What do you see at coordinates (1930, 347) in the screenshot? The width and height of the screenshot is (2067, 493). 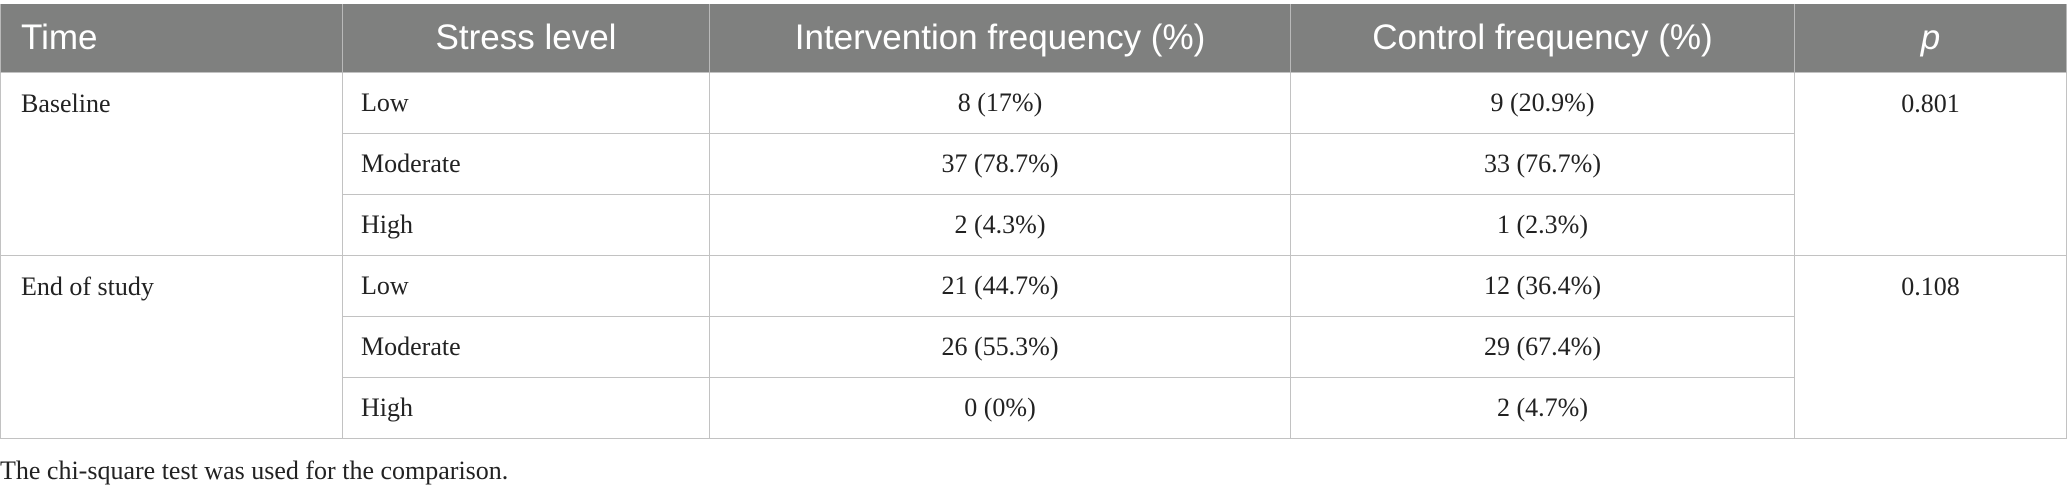 I see `p-value-cell-end-of-study: 0.108` at bounding box center [1930, 347].